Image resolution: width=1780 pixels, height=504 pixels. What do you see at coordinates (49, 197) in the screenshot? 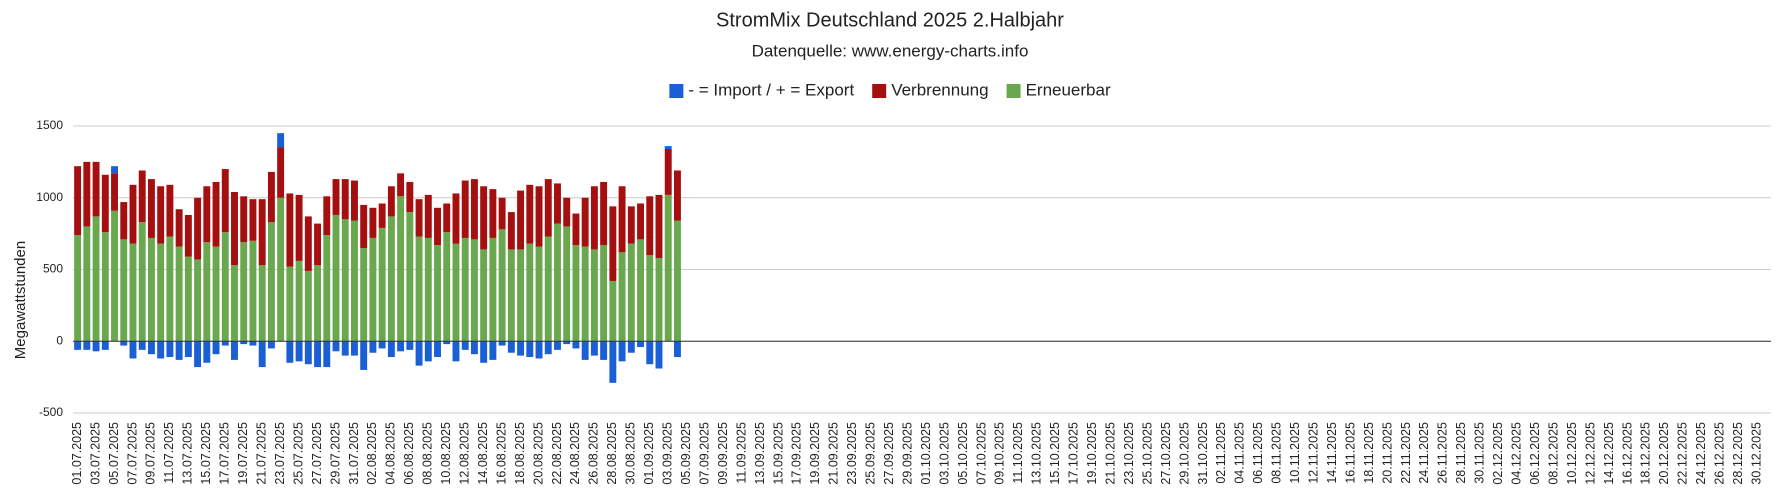
I see `y-tick-label: 1000` at bounding box center [49, 197].